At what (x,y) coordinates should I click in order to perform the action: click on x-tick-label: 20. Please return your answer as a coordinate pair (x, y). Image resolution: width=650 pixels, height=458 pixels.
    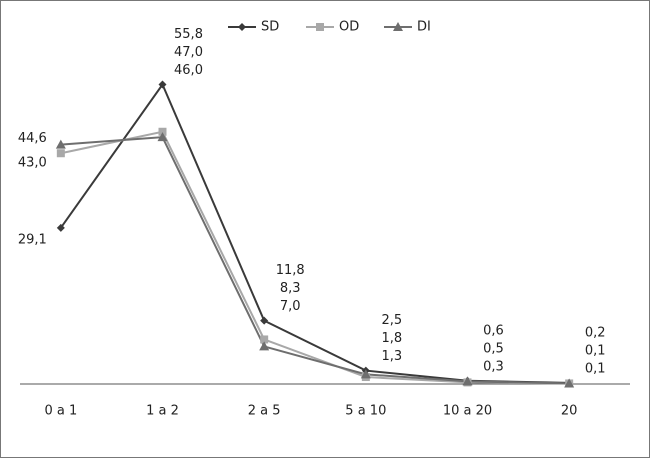
    Looking at the image, I should click on (569, 411).